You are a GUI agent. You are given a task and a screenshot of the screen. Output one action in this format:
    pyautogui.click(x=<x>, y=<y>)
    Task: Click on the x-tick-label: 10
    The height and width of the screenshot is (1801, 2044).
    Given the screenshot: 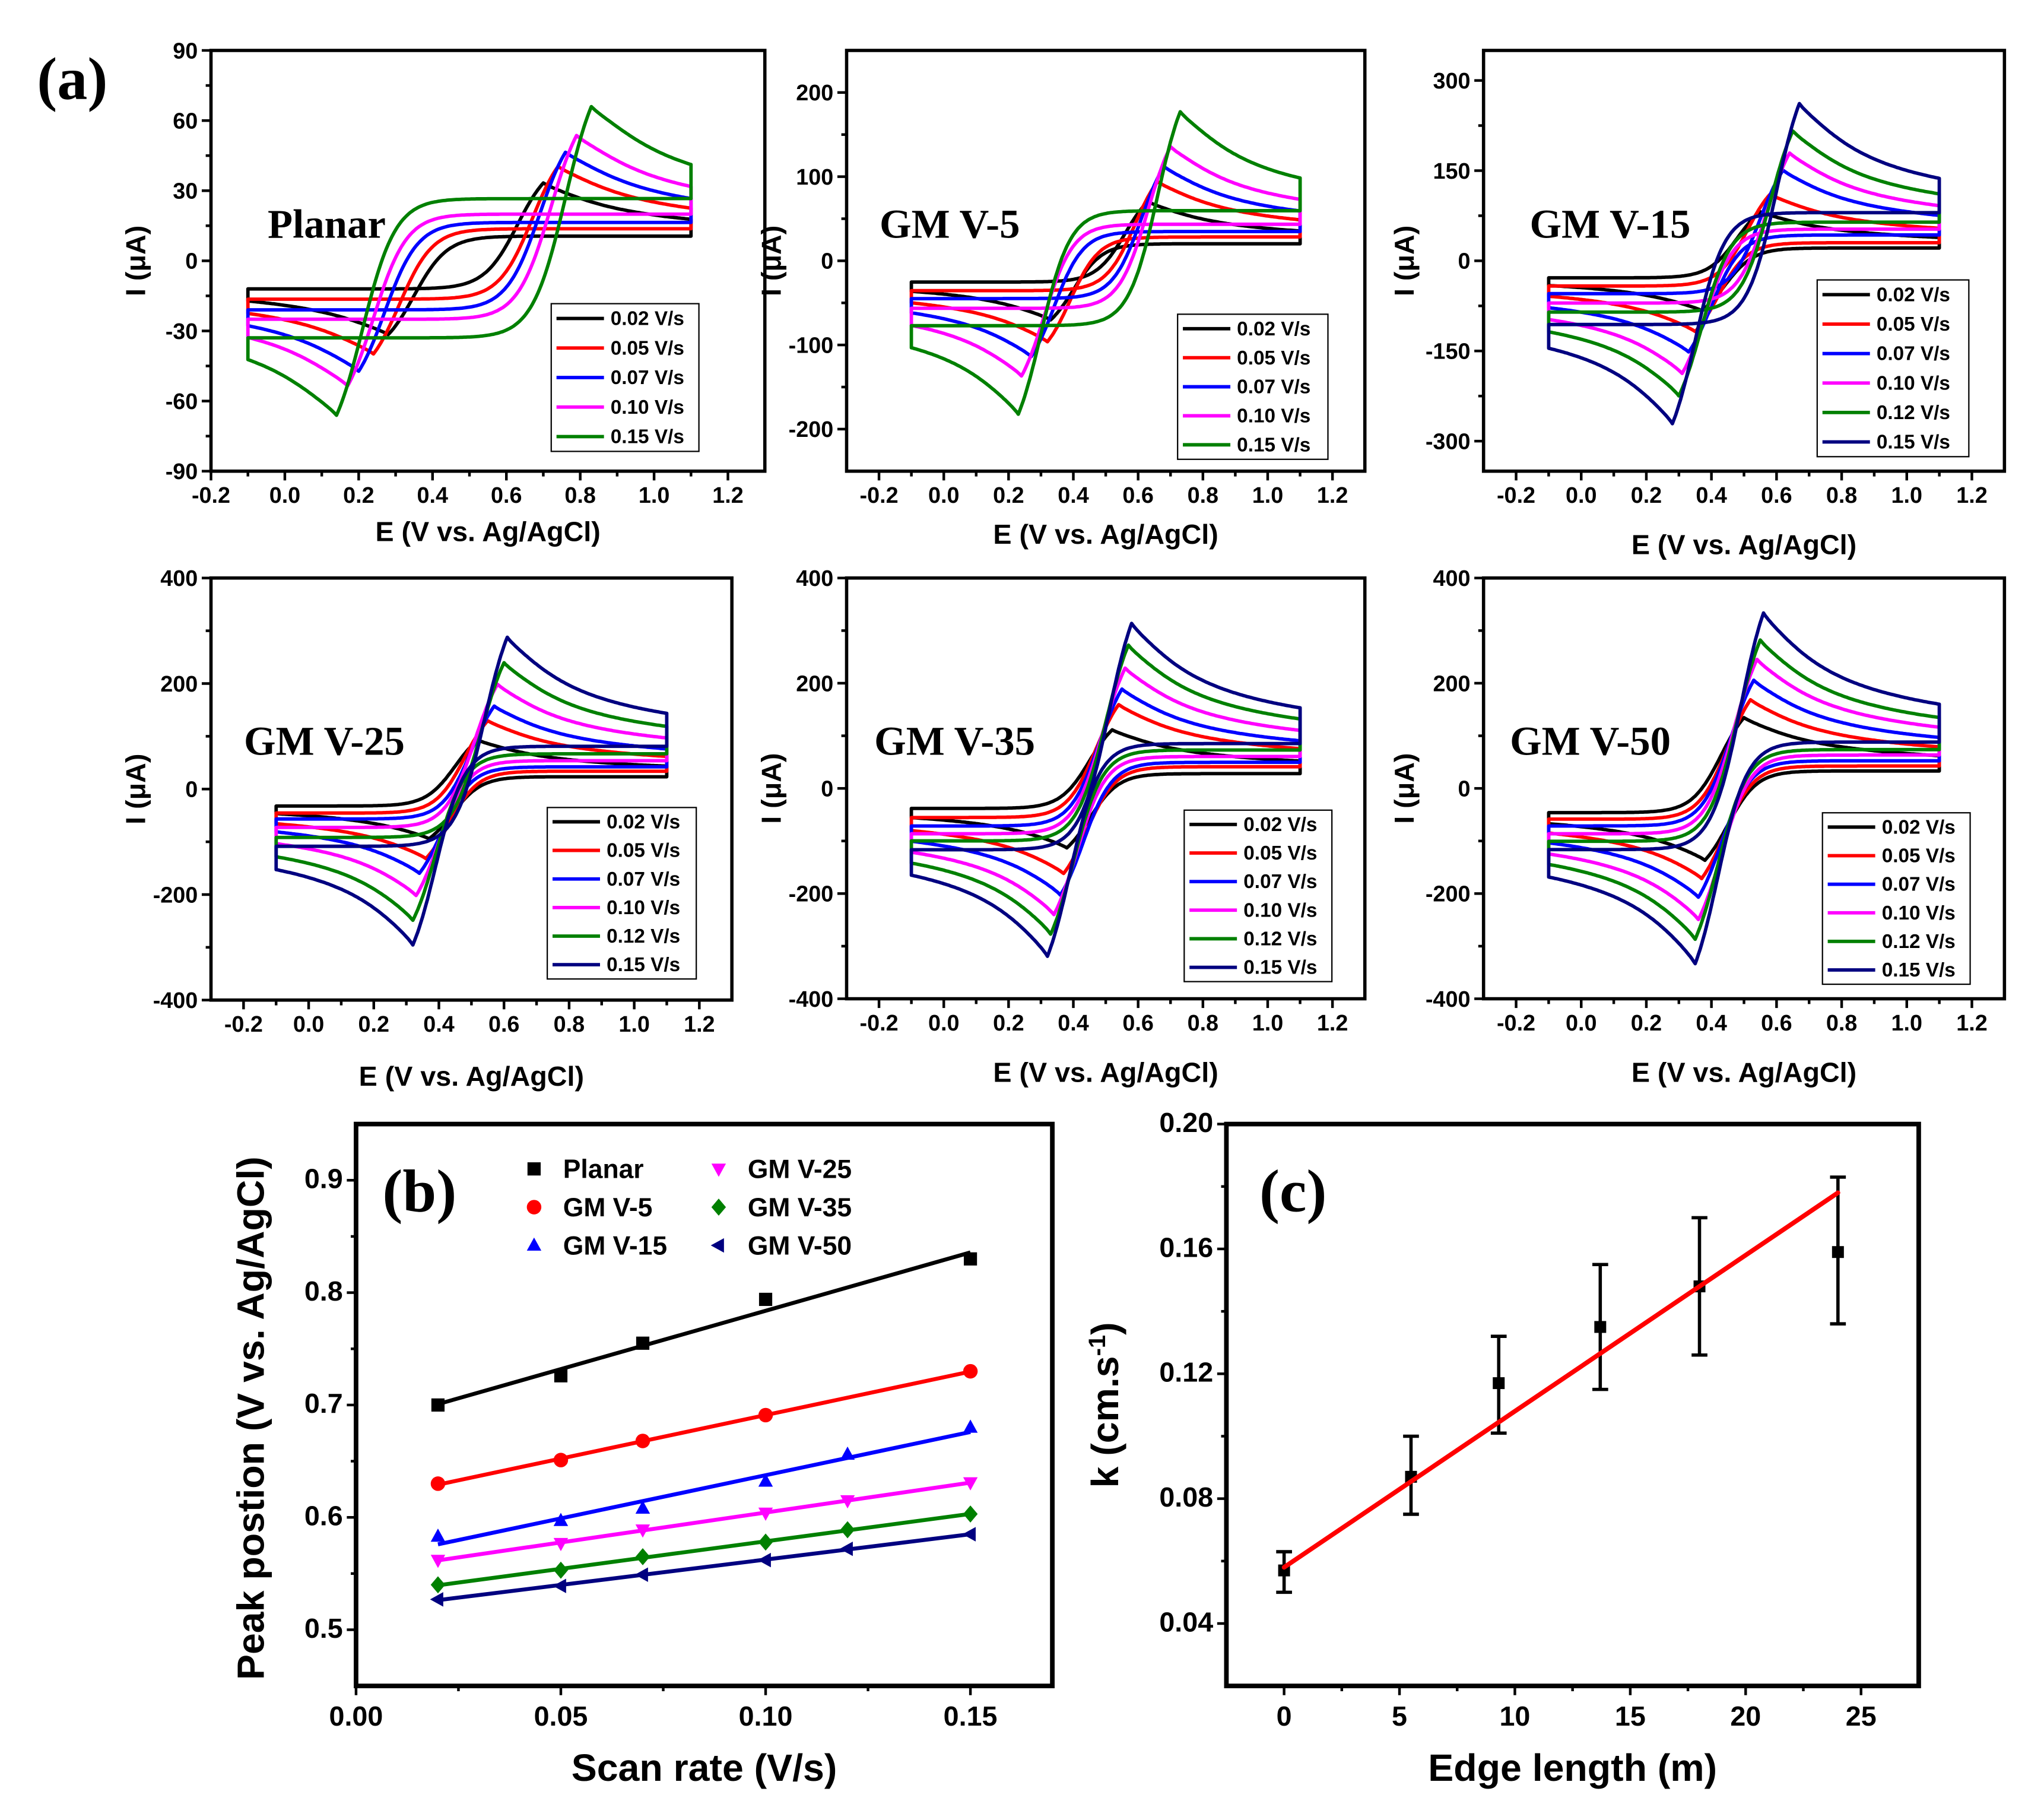 What is the action you would take?
    pyautogui.click(x=1515, y=1716)
    